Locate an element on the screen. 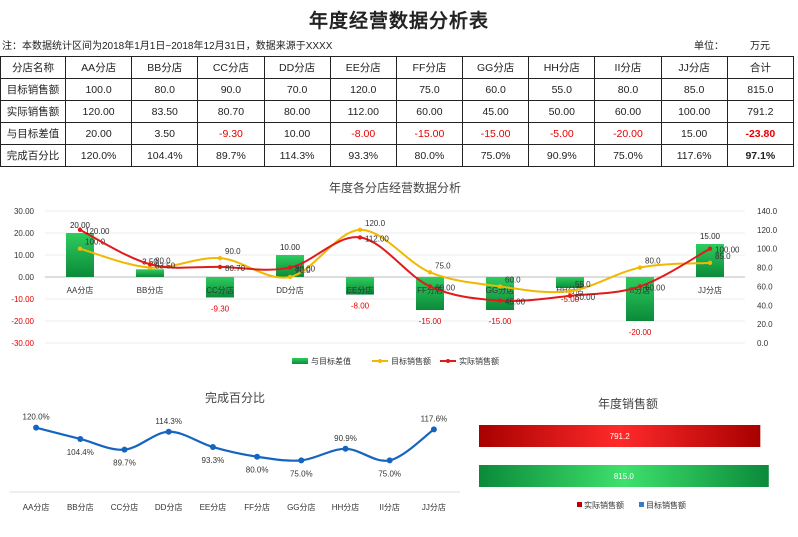 The image size is (798, 537). table-cell: 80.0 is located at coordinates (165, 89).